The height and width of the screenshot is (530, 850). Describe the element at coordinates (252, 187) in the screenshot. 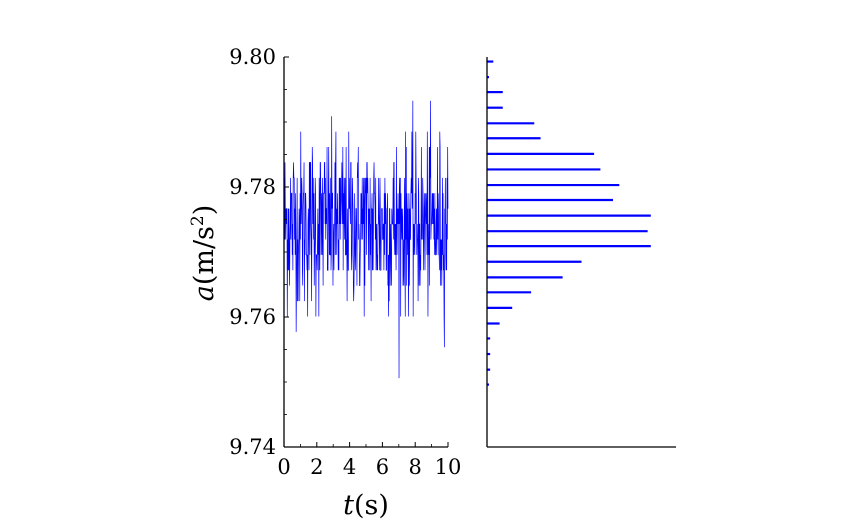

I see `y-tick-label: 9.78` at that location.